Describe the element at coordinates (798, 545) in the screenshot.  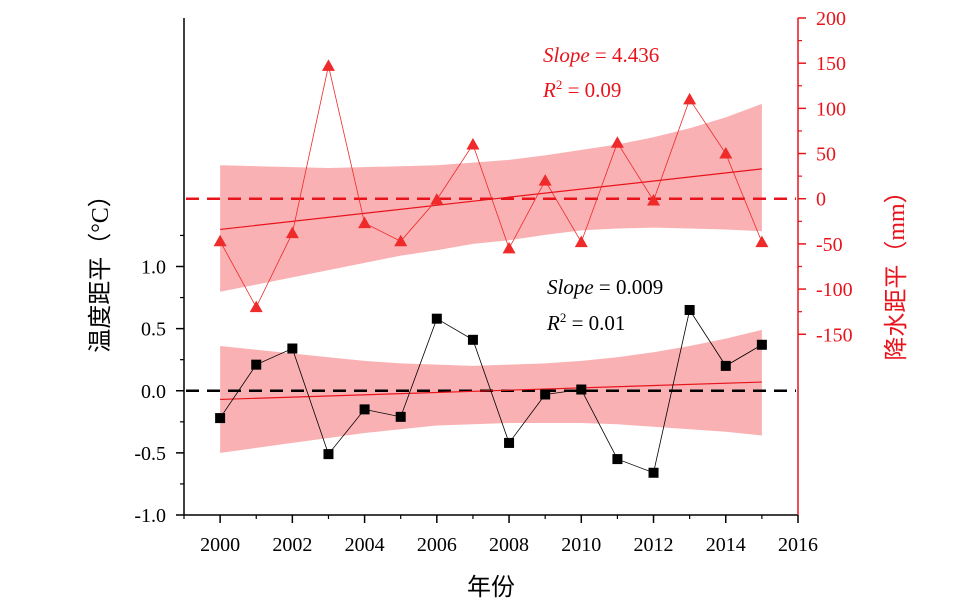
I see `x-tick-label: 2016` at that location.